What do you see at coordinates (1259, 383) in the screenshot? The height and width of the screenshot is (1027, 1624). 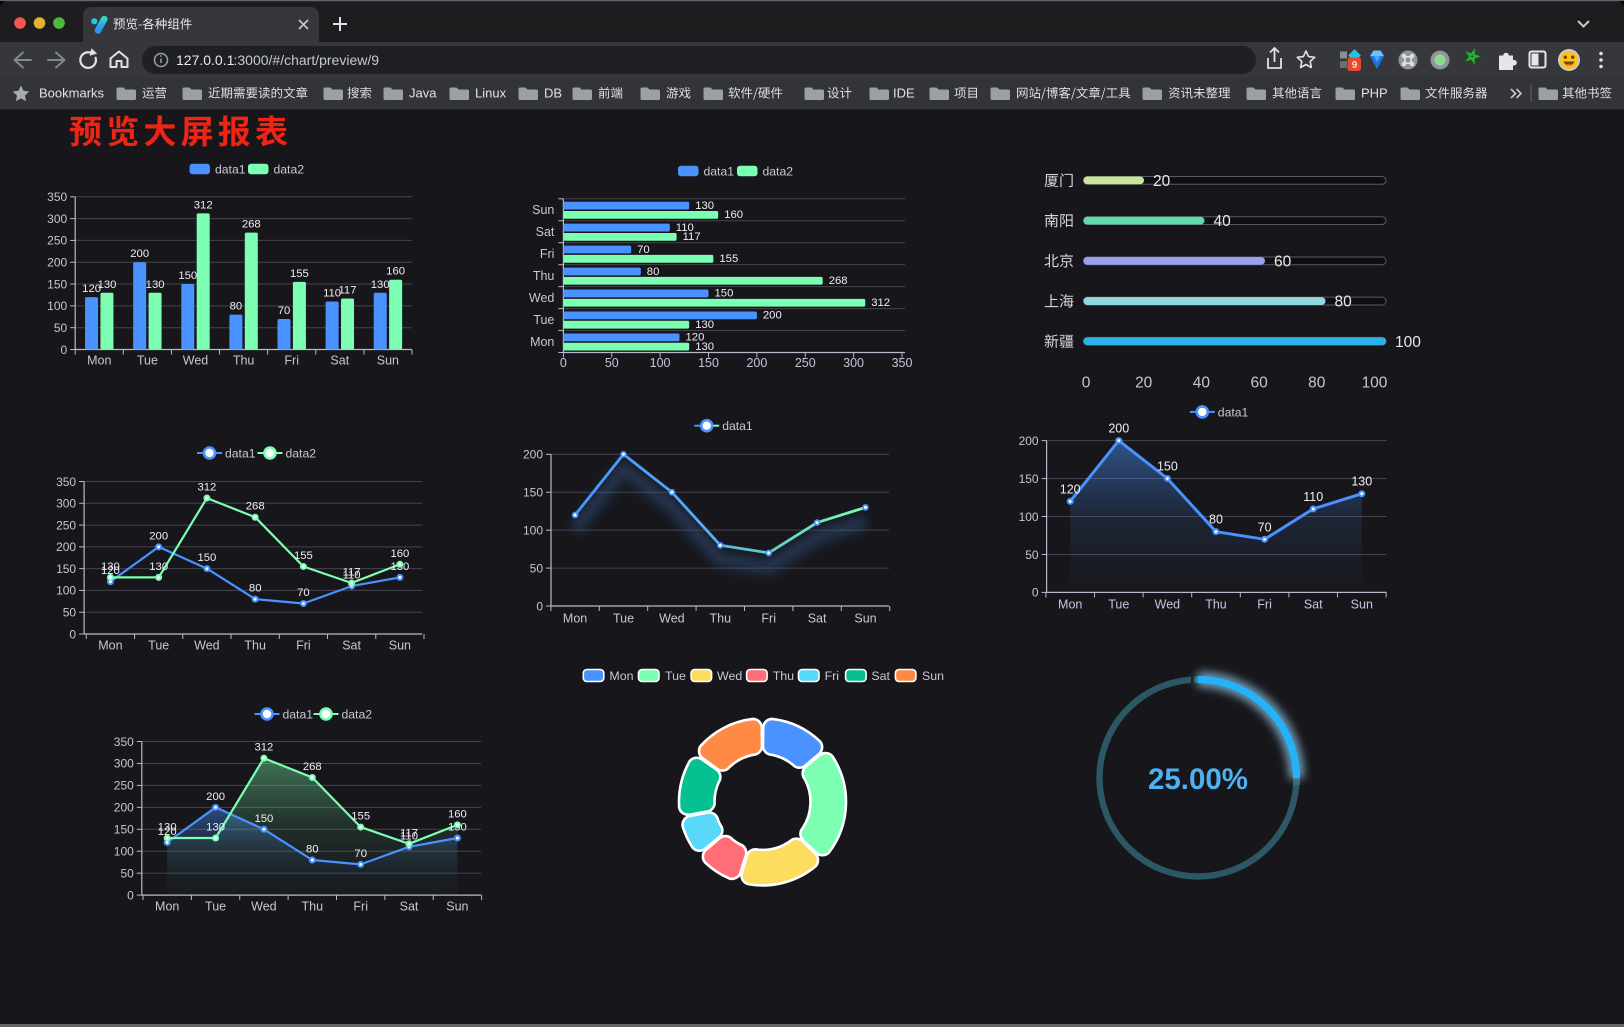 I see `svg-text: 60` at bounding box center [1259, 383].